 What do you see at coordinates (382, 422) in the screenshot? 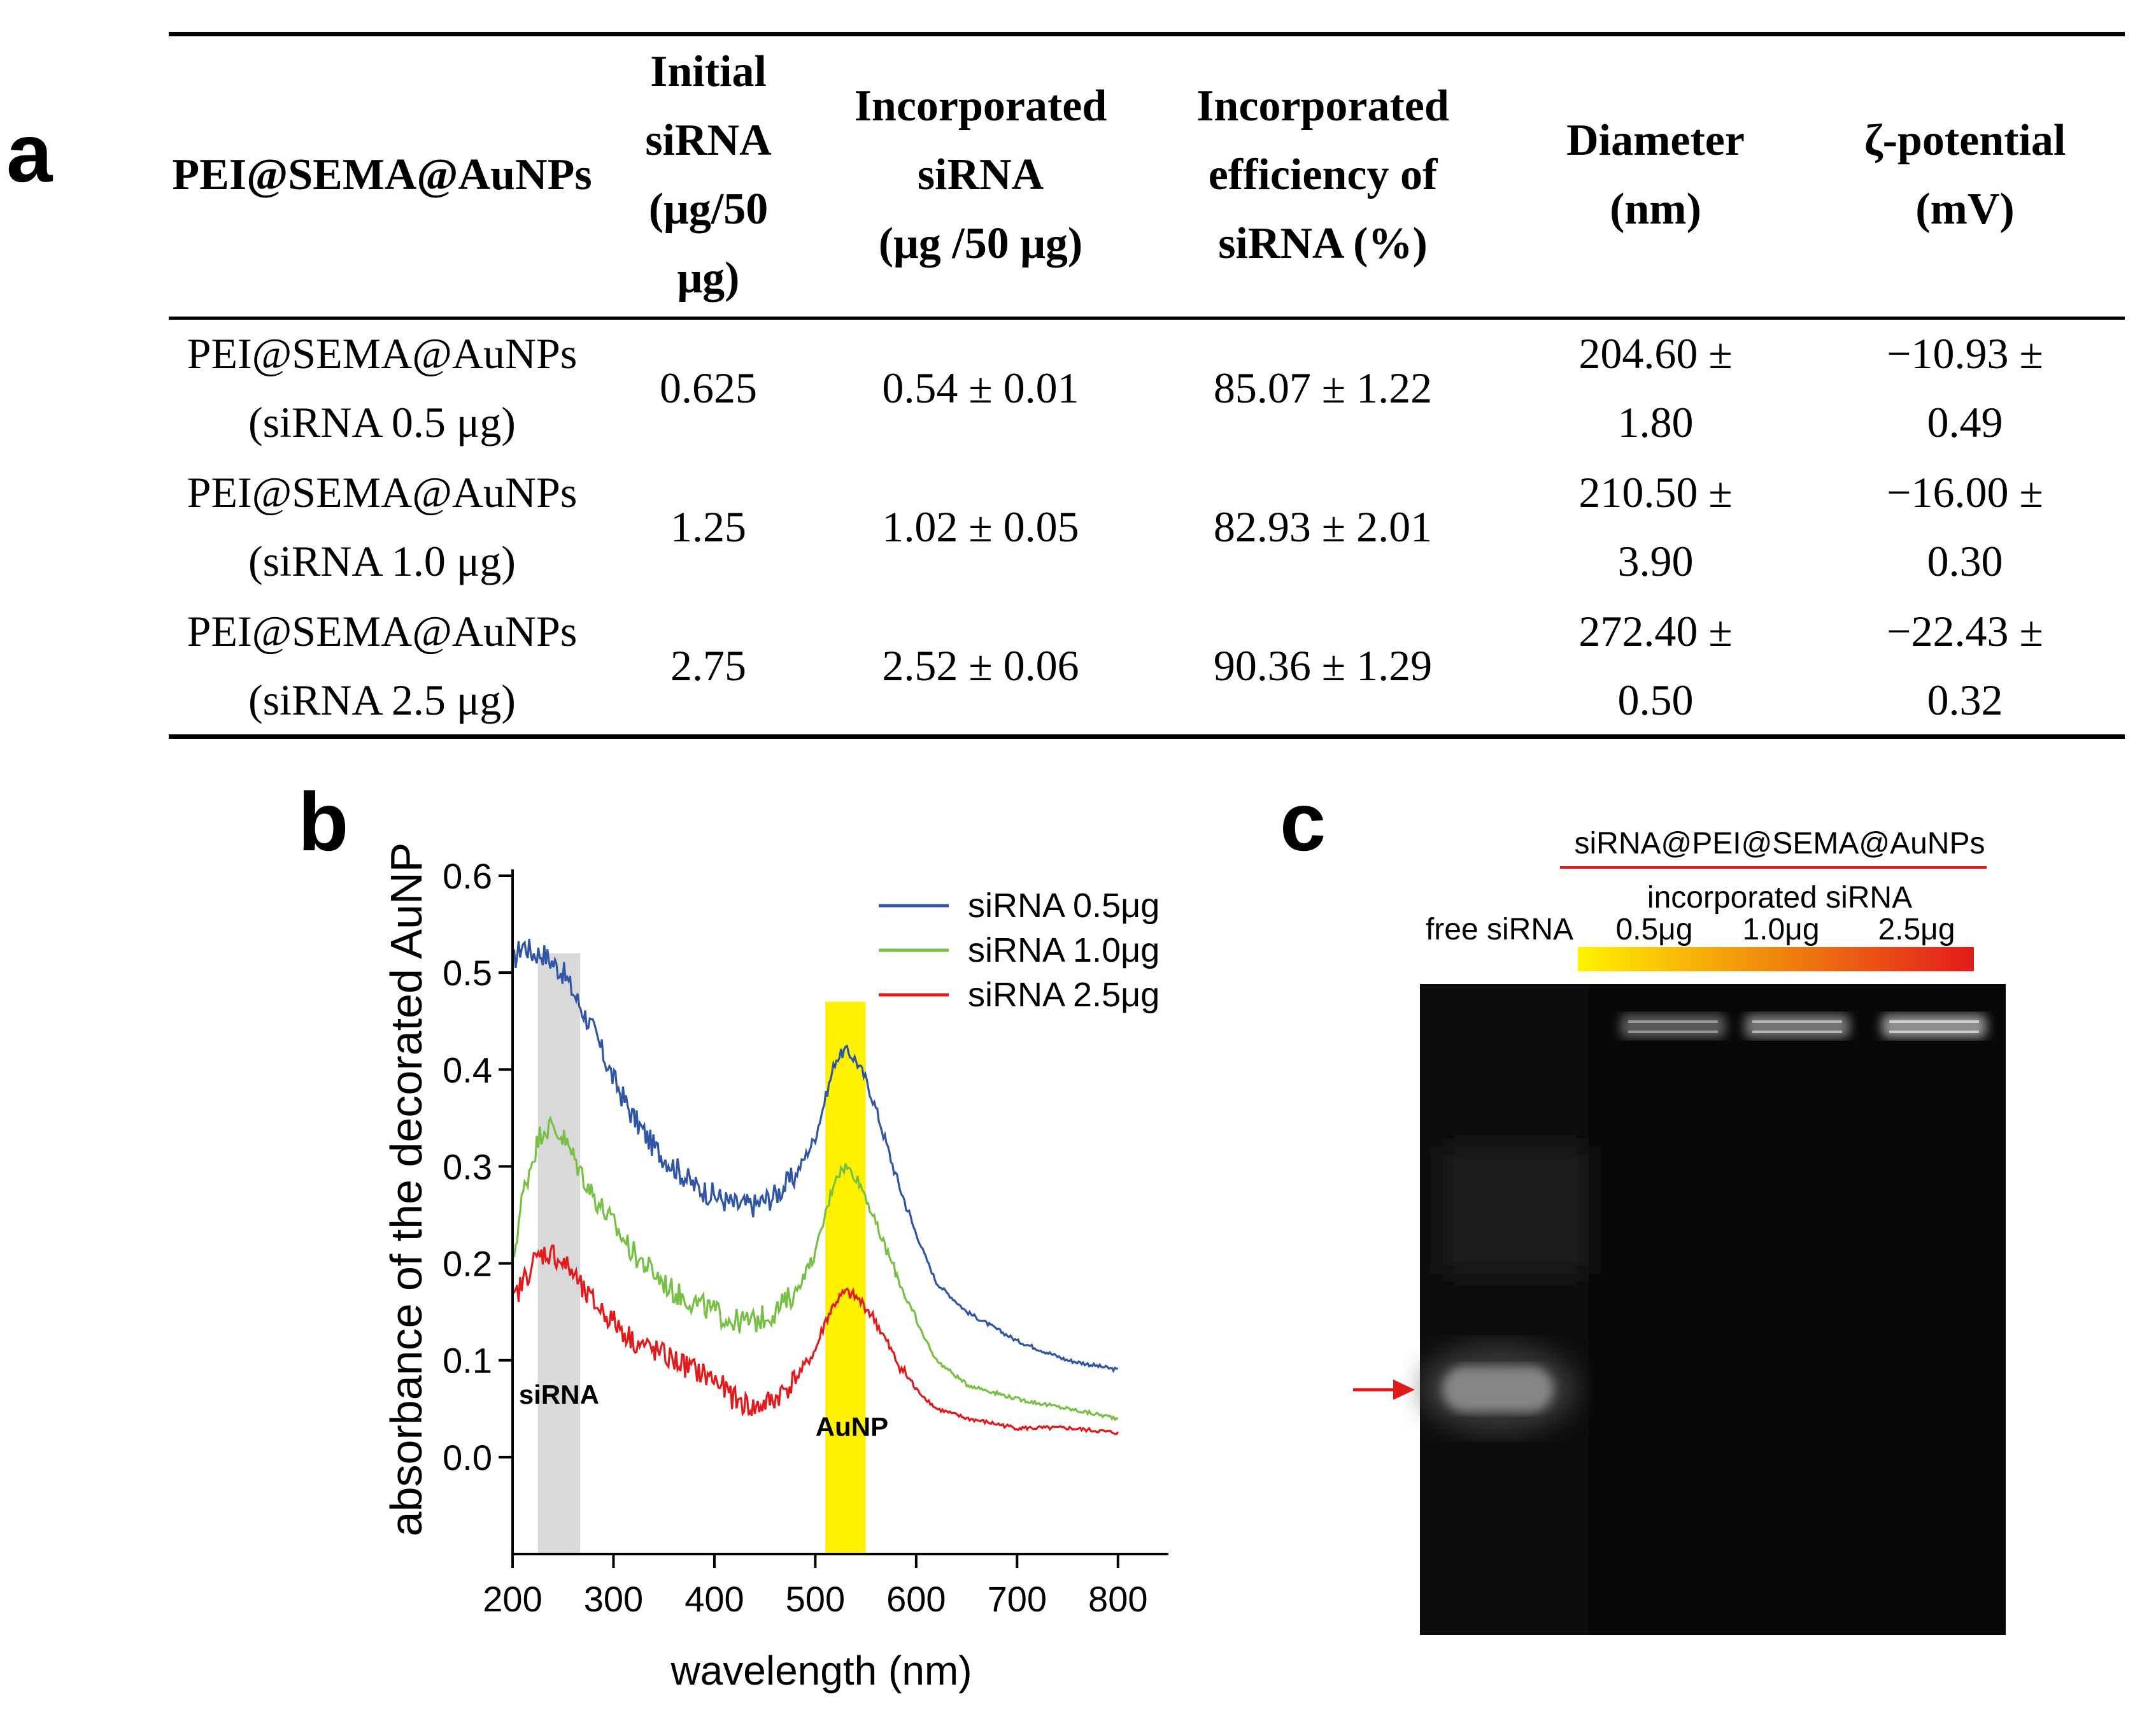
I see `table-cell-text-line: (siRNA 0.5 μg)` at bounding box center [382, 422].